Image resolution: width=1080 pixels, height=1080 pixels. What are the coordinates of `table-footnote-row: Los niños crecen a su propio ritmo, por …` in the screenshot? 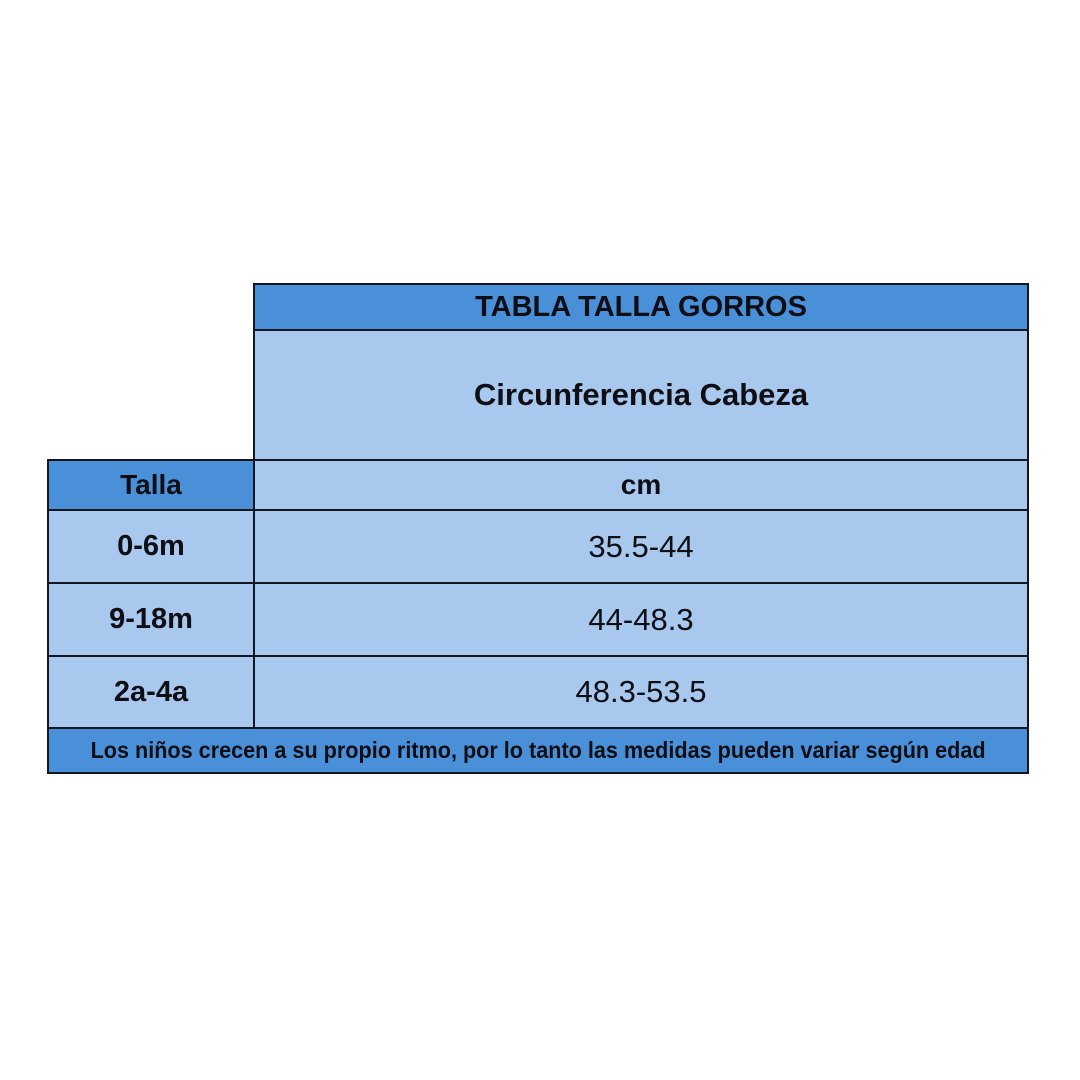 It's located at (538, 750).